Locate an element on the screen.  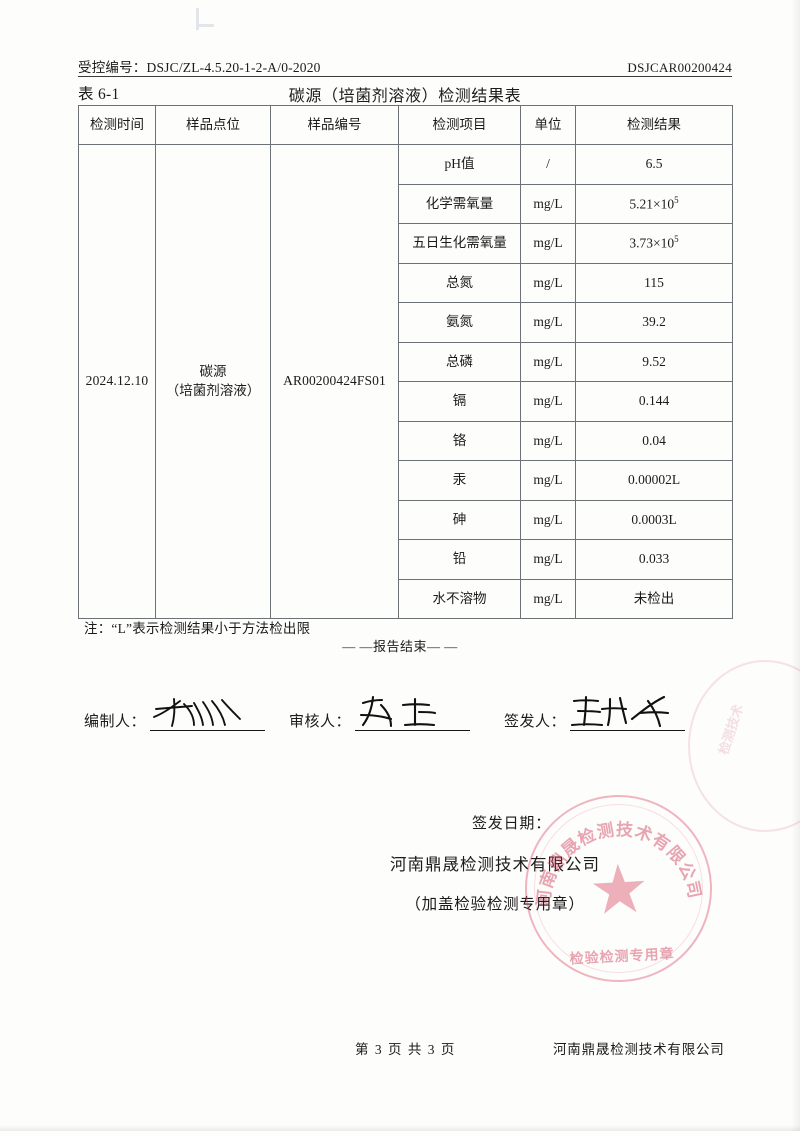
footer-company: 河南鼎晟检测技术有限公司 is located at coordinates (639, 1049).